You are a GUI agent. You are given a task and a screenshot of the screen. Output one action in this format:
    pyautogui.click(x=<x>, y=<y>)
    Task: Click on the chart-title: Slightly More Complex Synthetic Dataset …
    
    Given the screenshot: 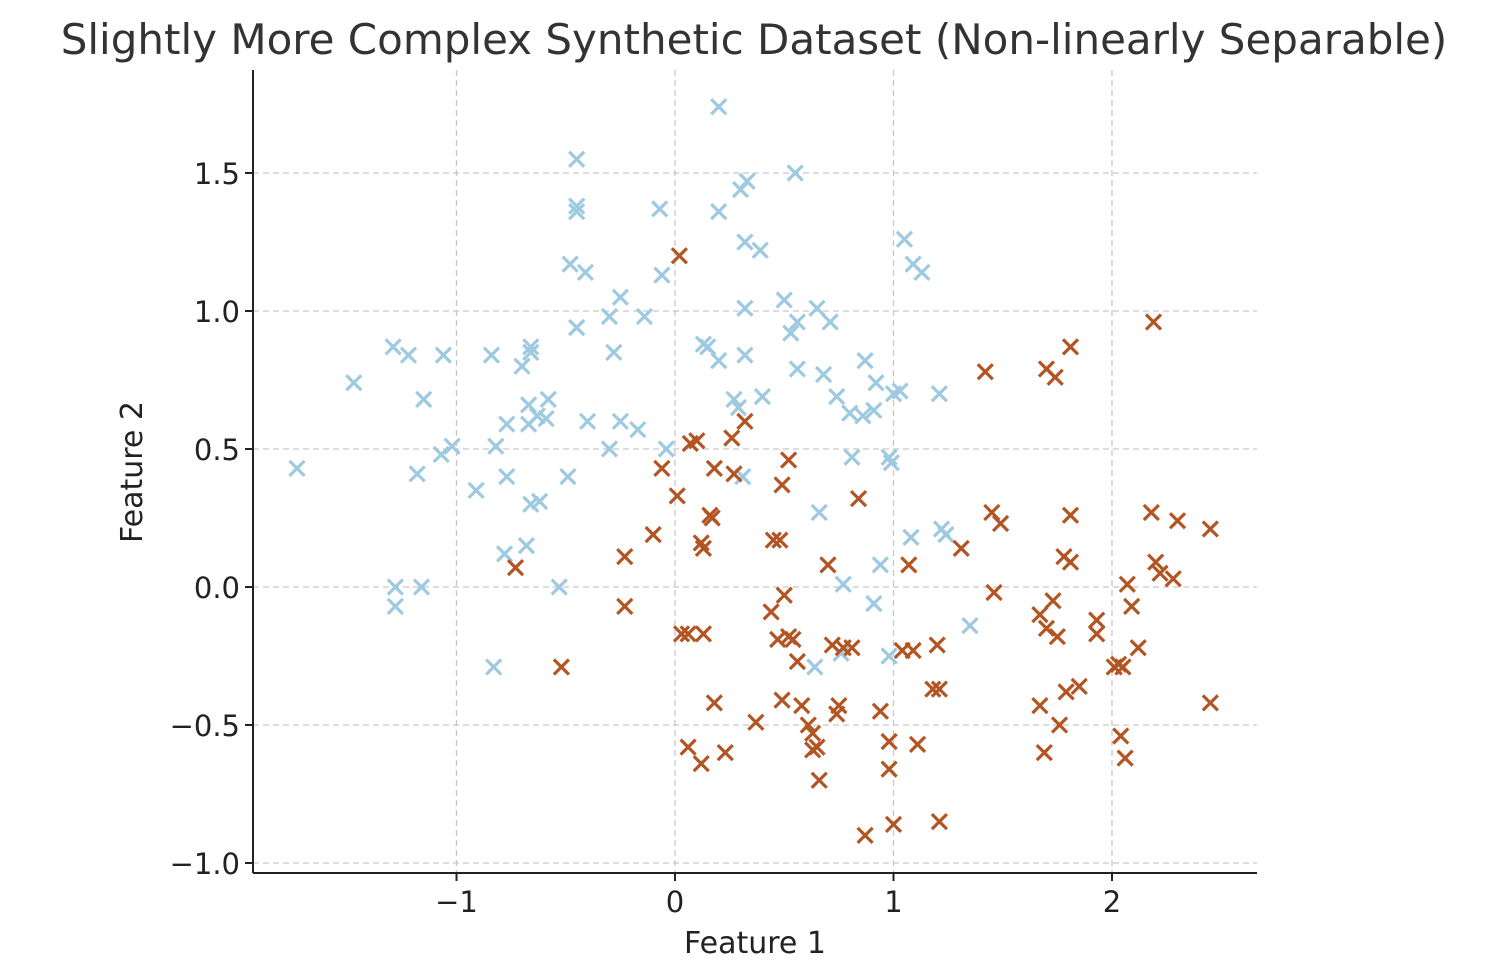 What is the action you would take?
    pyautogui.click(x=754, y=39)
    